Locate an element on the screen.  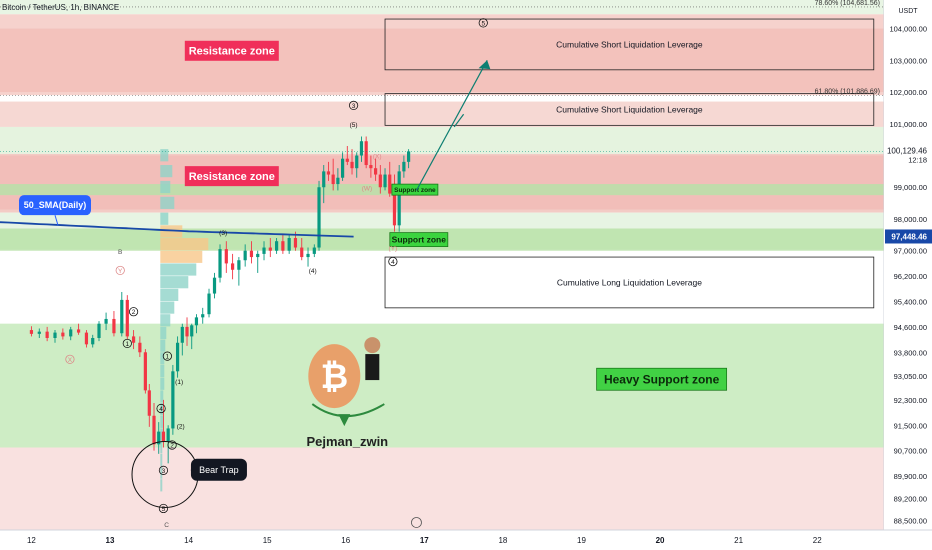
wave-label-y-circle is located at coordinates (120, 270).